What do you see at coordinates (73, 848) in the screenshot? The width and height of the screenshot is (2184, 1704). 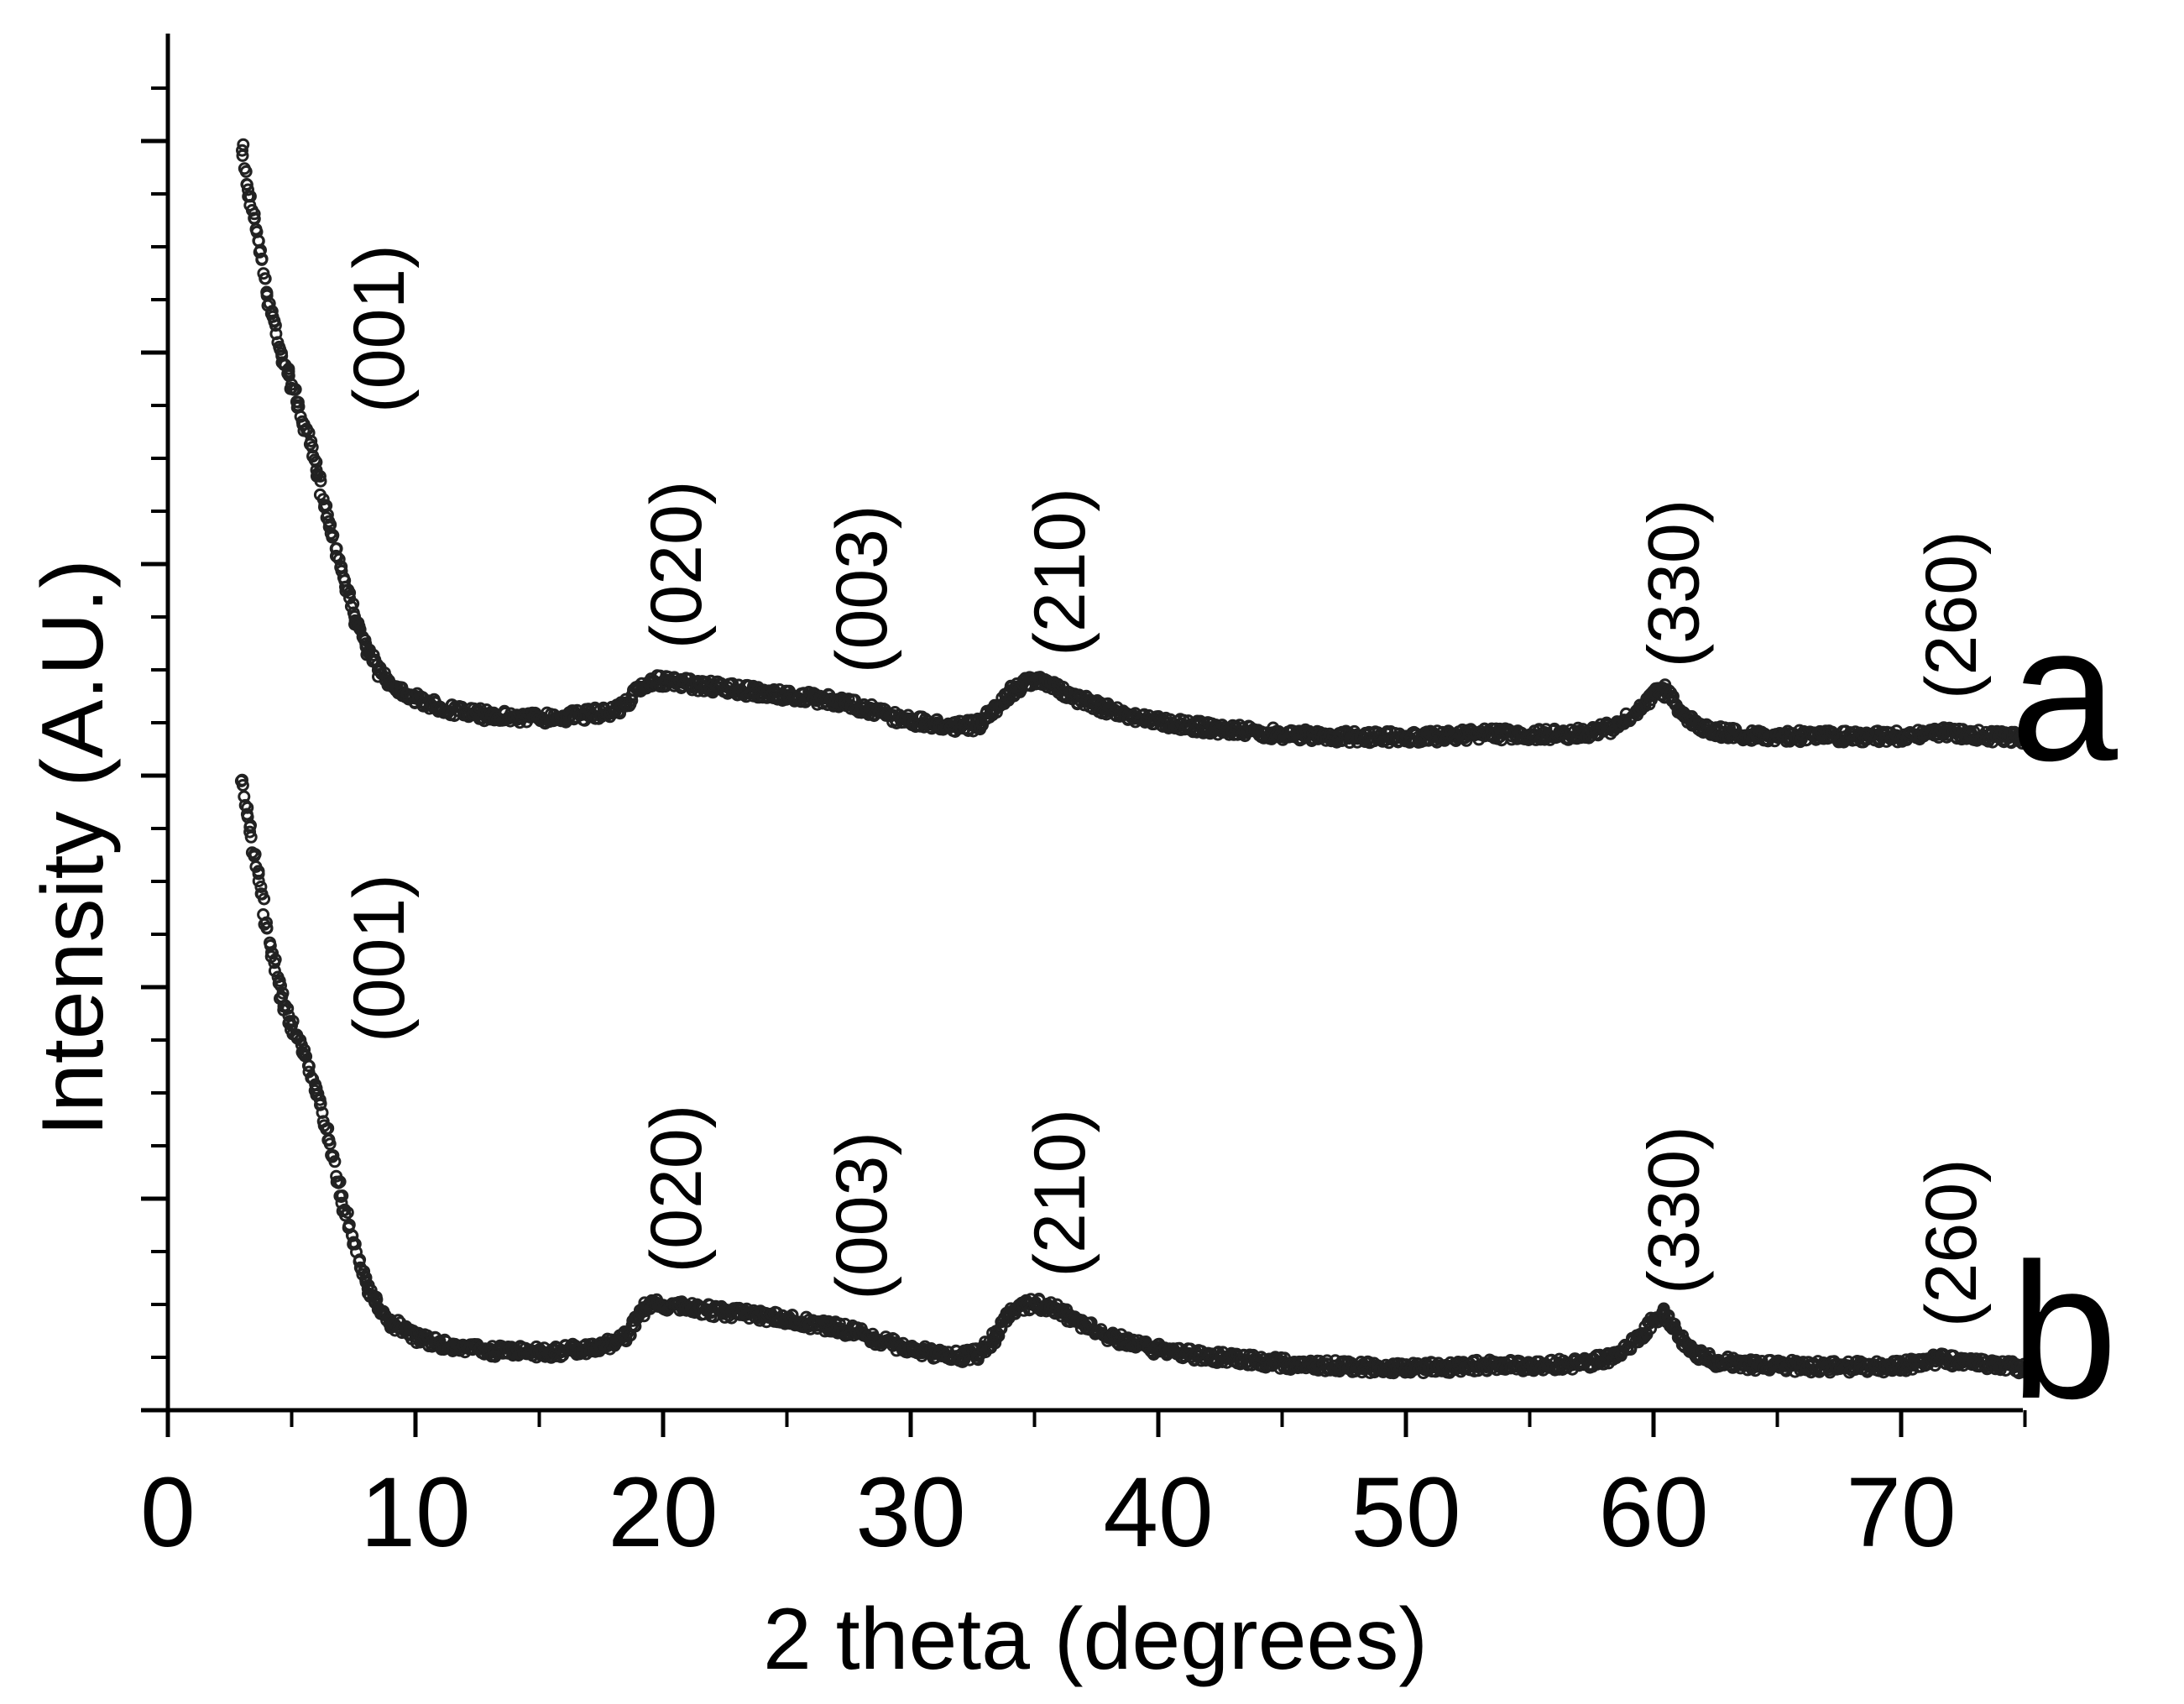 I see `y-axis-label: Intensity (A.U.)` at bounding box center [73, 848].